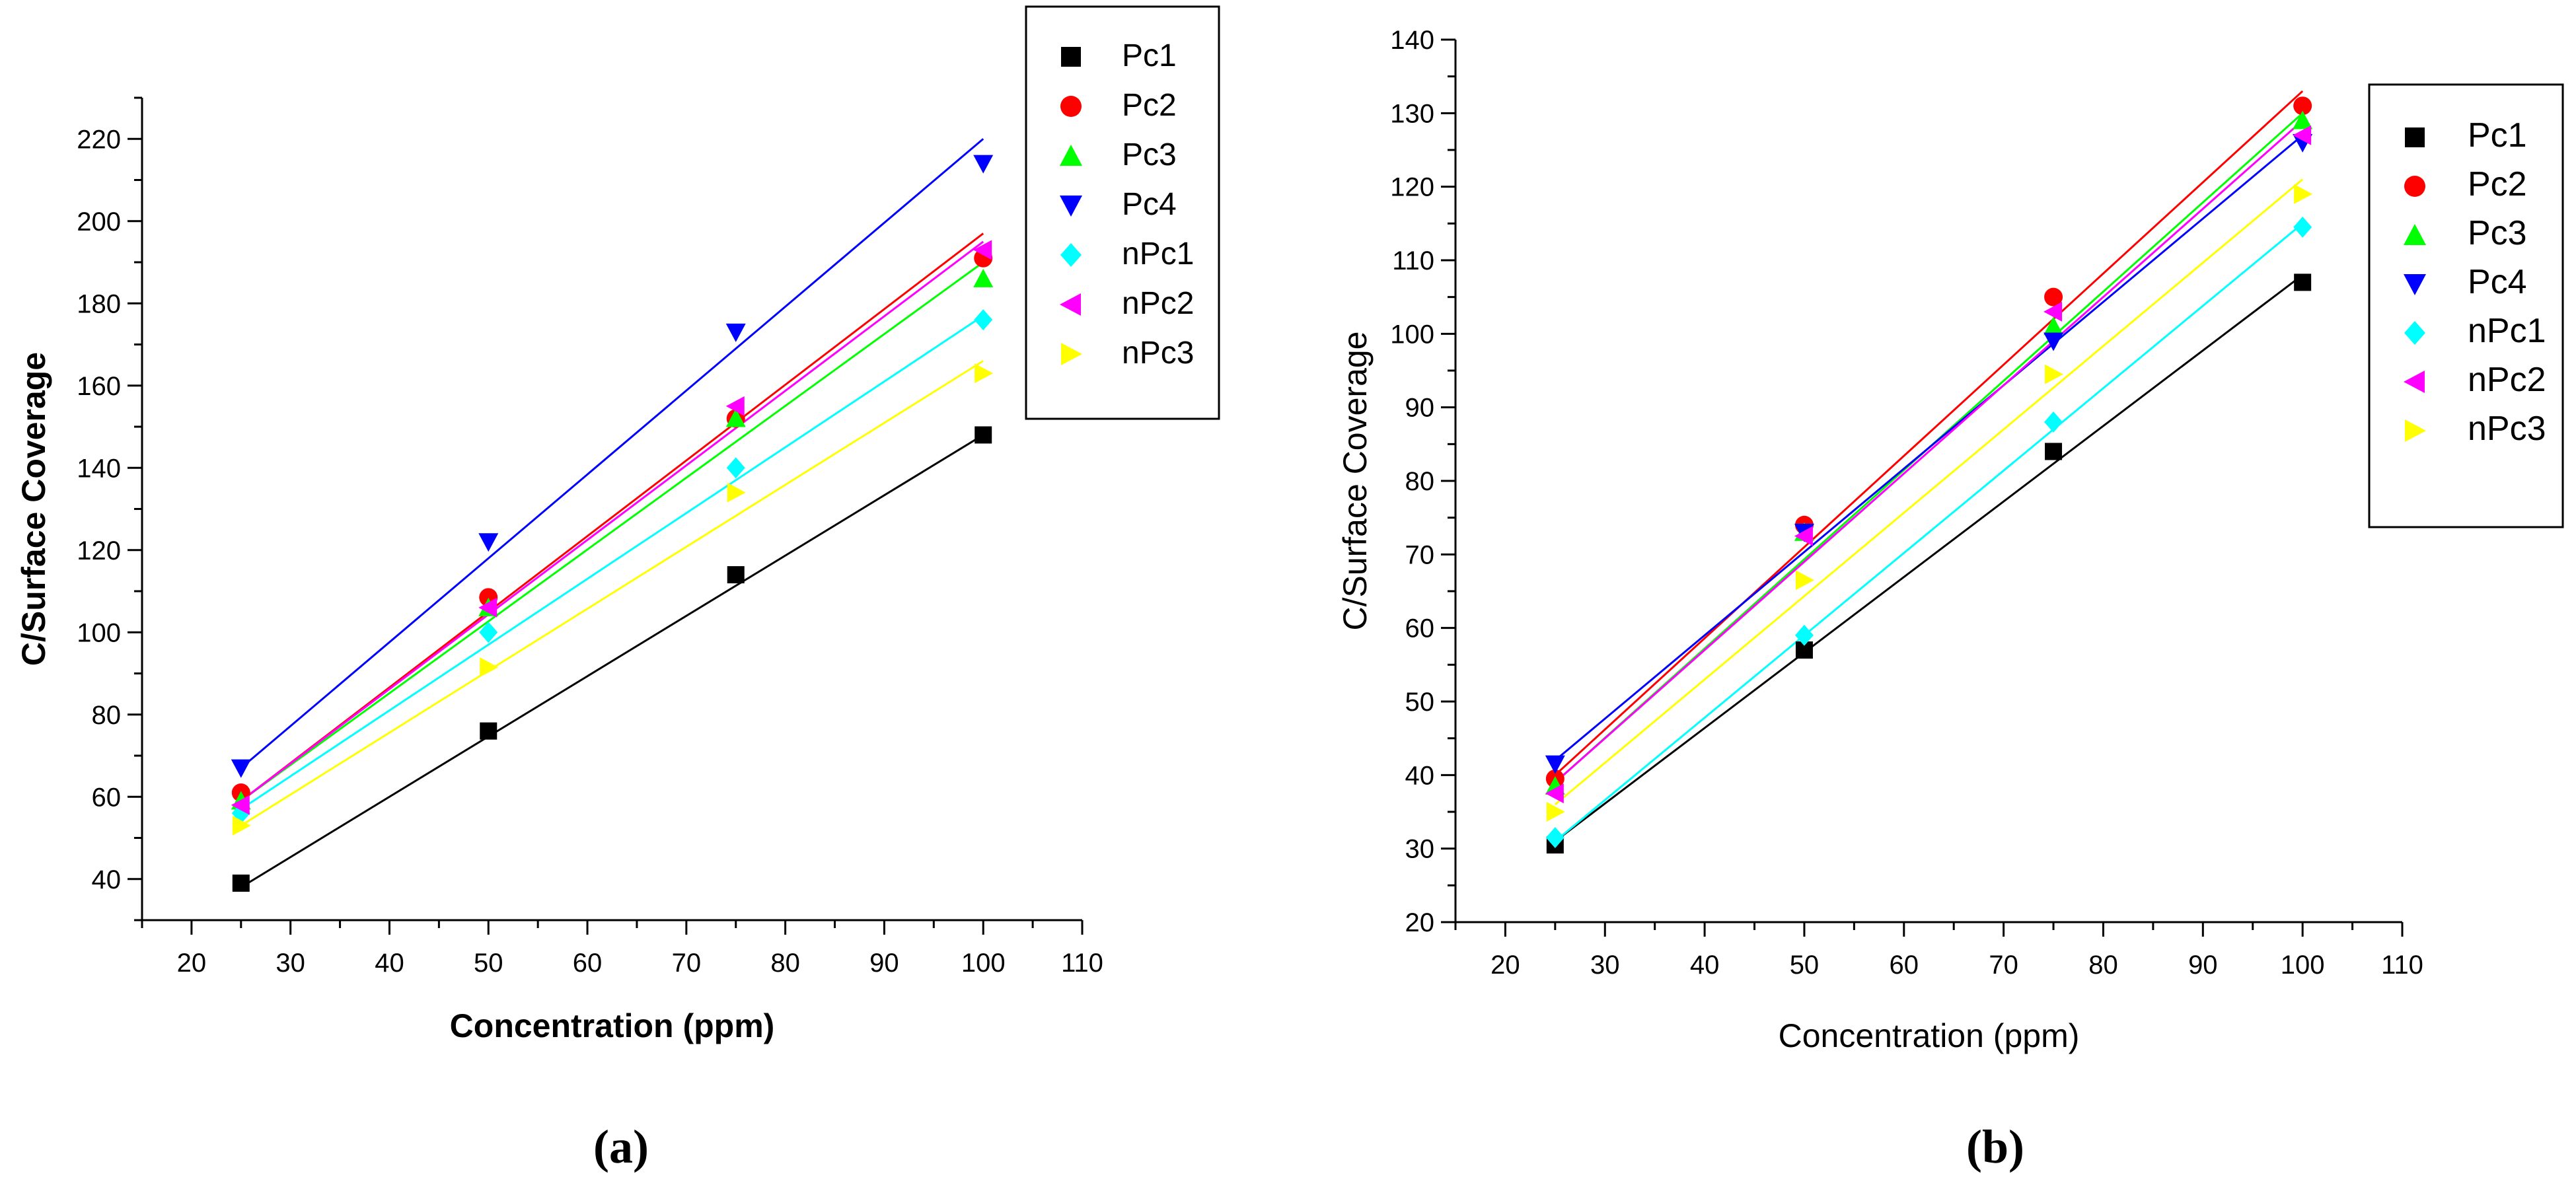  I want to click on y-tick-label: 160, so click(99, 386).